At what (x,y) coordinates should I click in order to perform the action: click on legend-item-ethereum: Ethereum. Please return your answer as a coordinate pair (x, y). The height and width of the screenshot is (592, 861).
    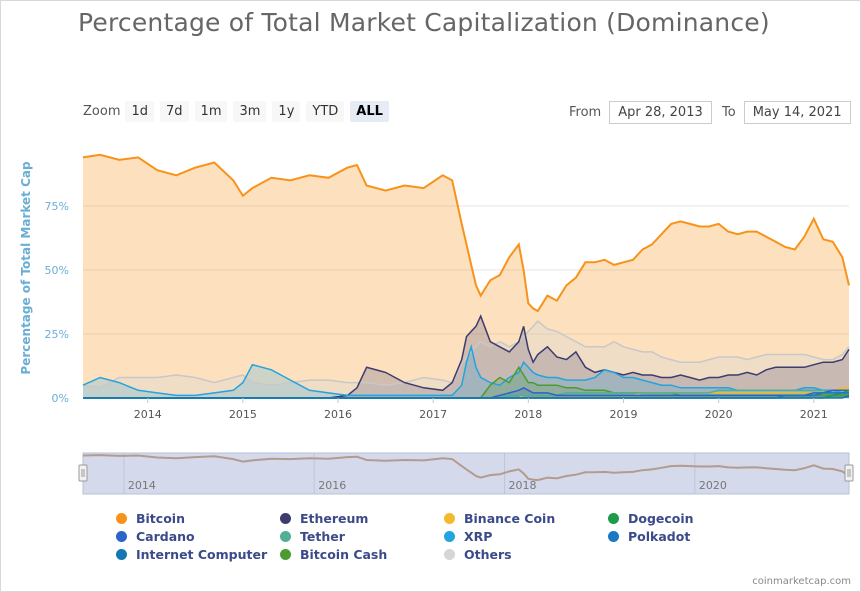
    Looking at the image, I should click on (362, 518).